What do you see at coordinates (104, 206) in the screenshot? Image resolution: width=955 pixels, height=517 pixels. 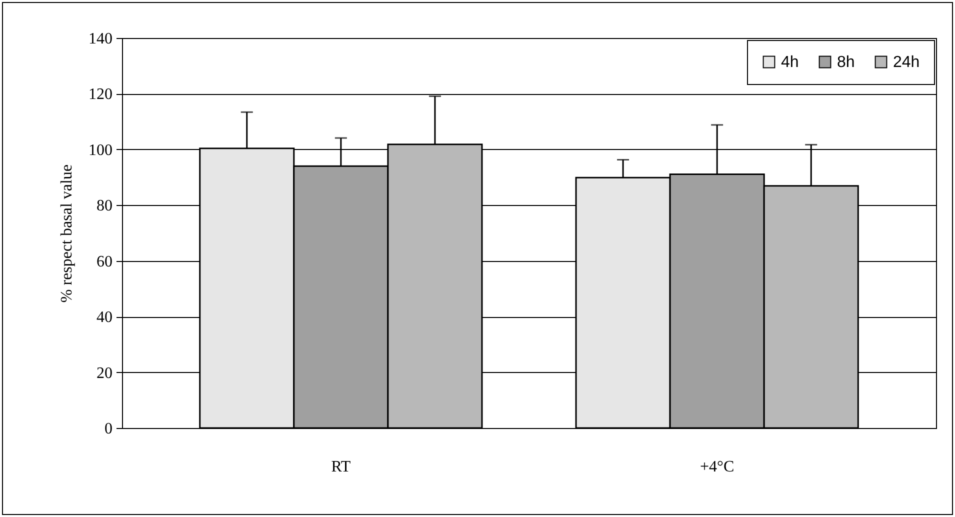 I see `y-tick-label: 80` at bounding box center [104, 206].